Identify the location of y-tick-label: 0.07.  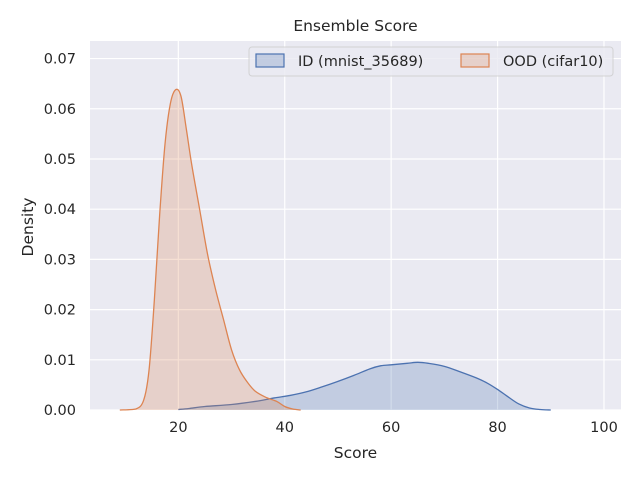
(60, 60).